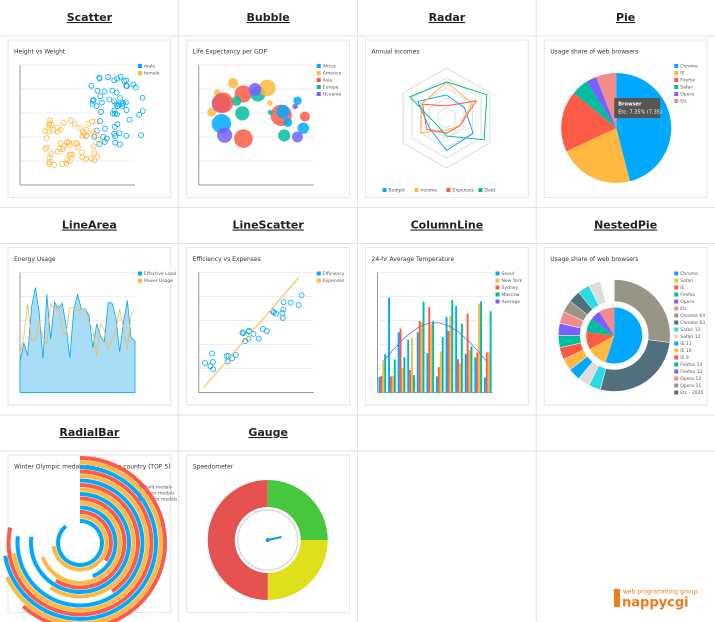  What do you see at coordinates (149, 67) in the screenshot?
I see `legend-label: male` at bounding box center [149, 67].